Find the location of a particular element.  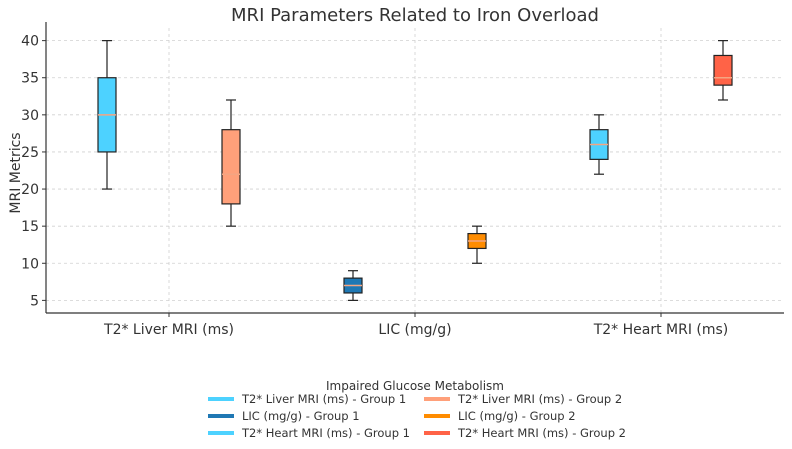

legend-title: Impaired Glucose Metabolism is located at coordinates (415, 386).